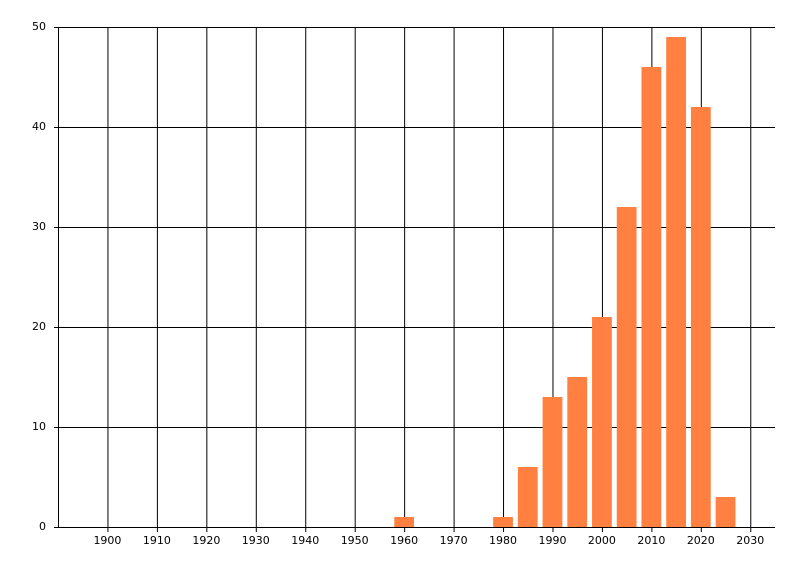  What do you see at coordinates (157, 540) in the screenshot?
I see `x-tick-label: 1910` at bounding box center [157, 540].